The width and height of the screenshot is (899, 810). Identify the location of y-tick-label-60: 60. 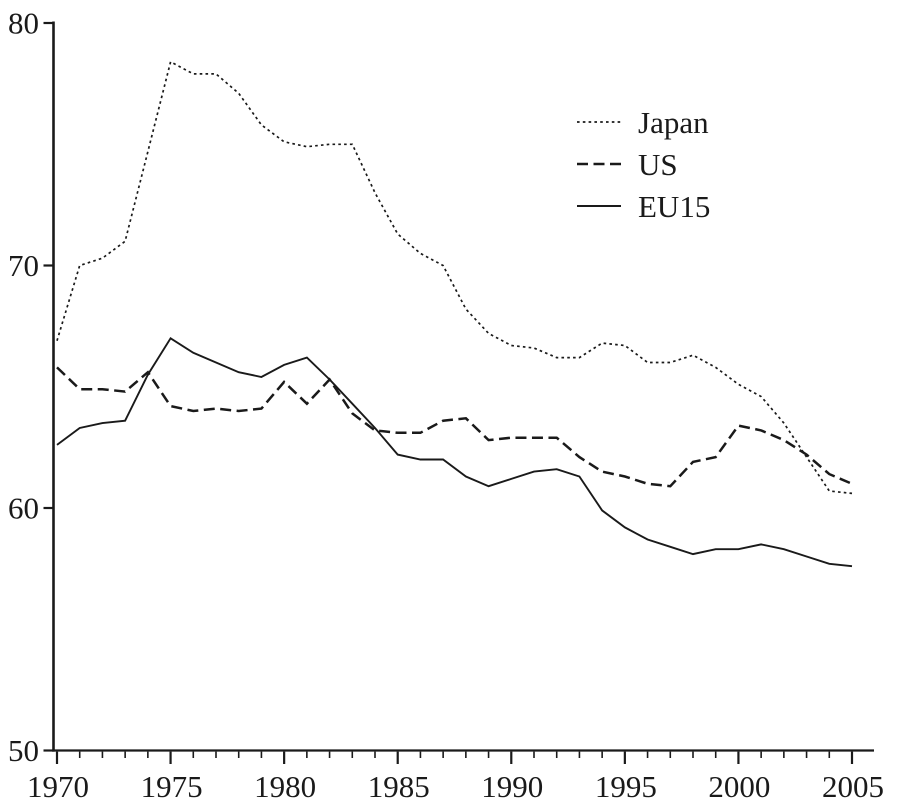
(23, 508).